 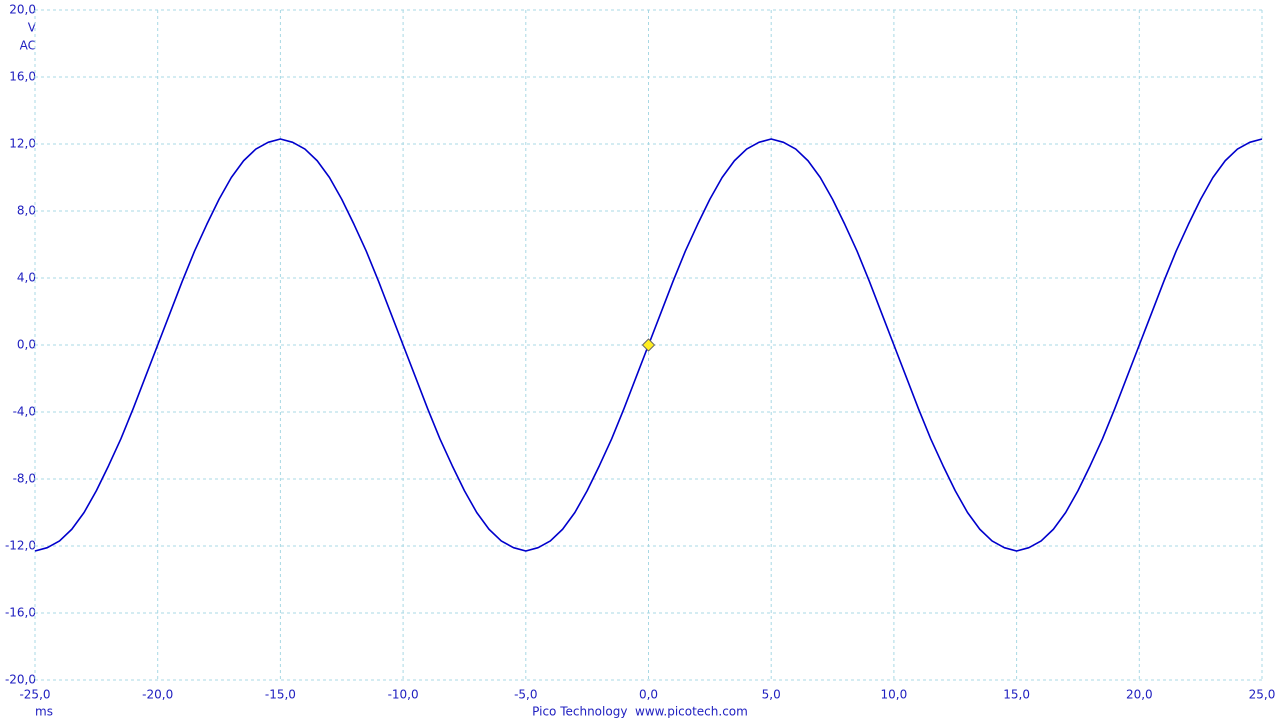 I want to click on y-tick-label: -12,0, so click(x=20, y=546).